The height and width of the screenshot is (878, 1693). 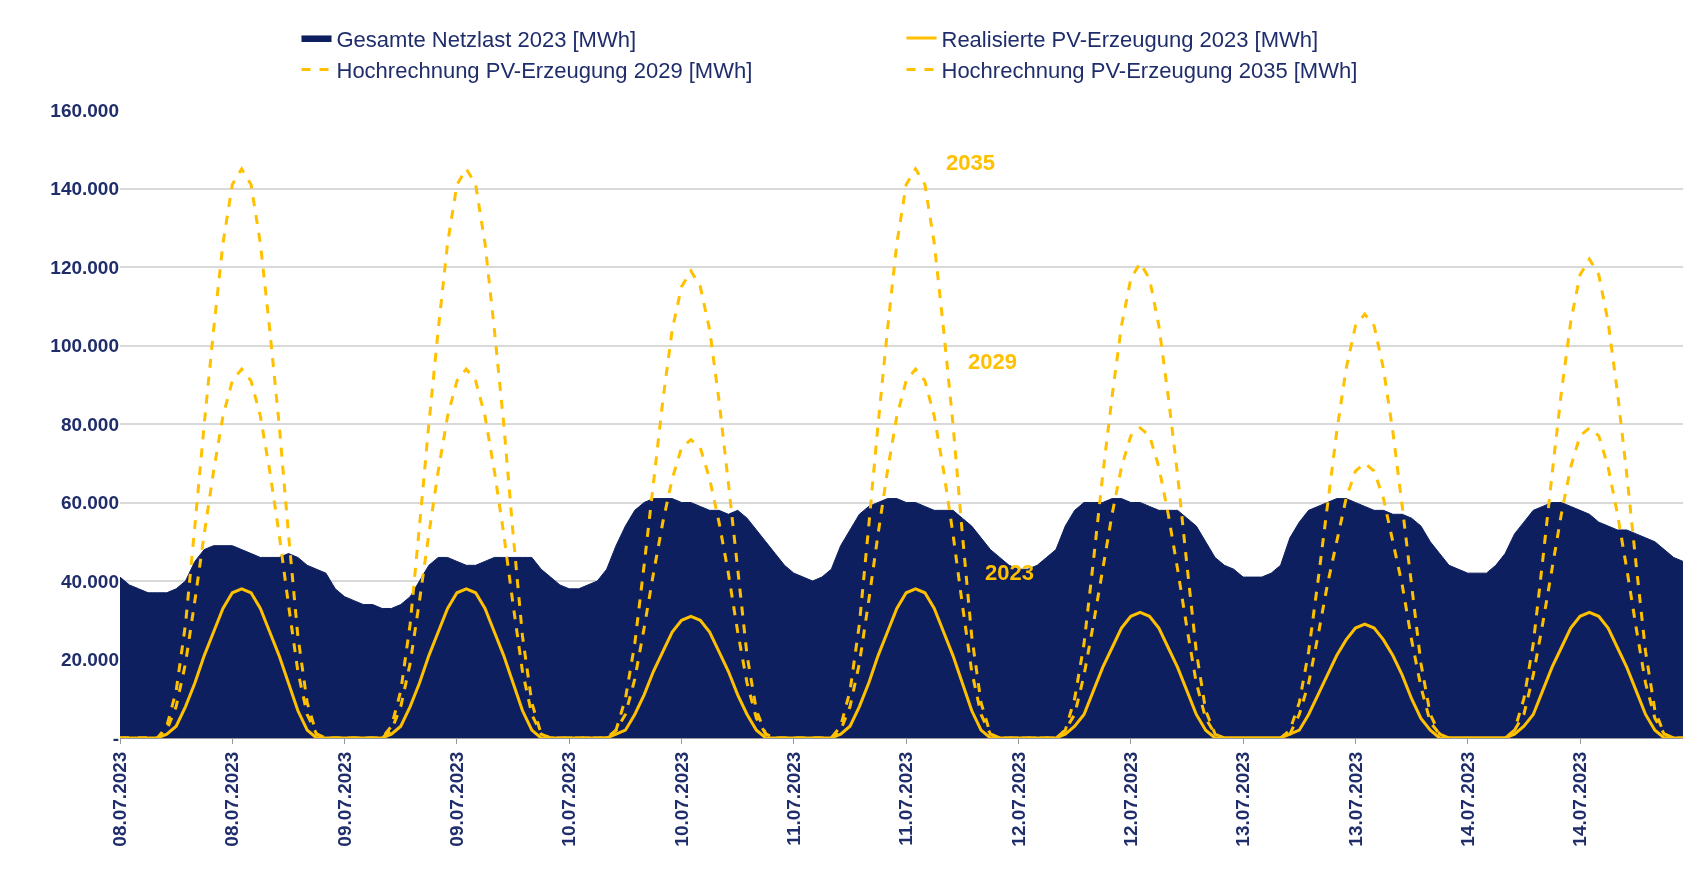 I want to click on y-tick-label: 40.000, so click(x=89, y=581).